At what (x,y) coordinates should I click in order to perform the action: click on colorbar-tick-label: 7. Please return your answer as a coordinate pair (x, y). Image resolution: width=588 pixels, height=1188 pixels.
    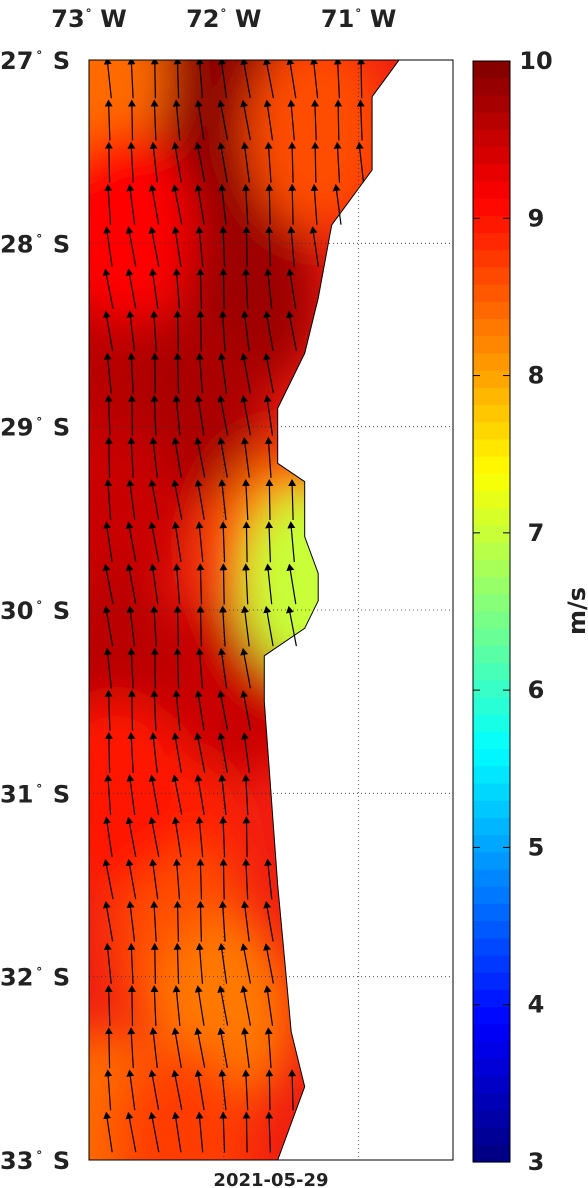
    Looking at the image, I should click on (536, 533).